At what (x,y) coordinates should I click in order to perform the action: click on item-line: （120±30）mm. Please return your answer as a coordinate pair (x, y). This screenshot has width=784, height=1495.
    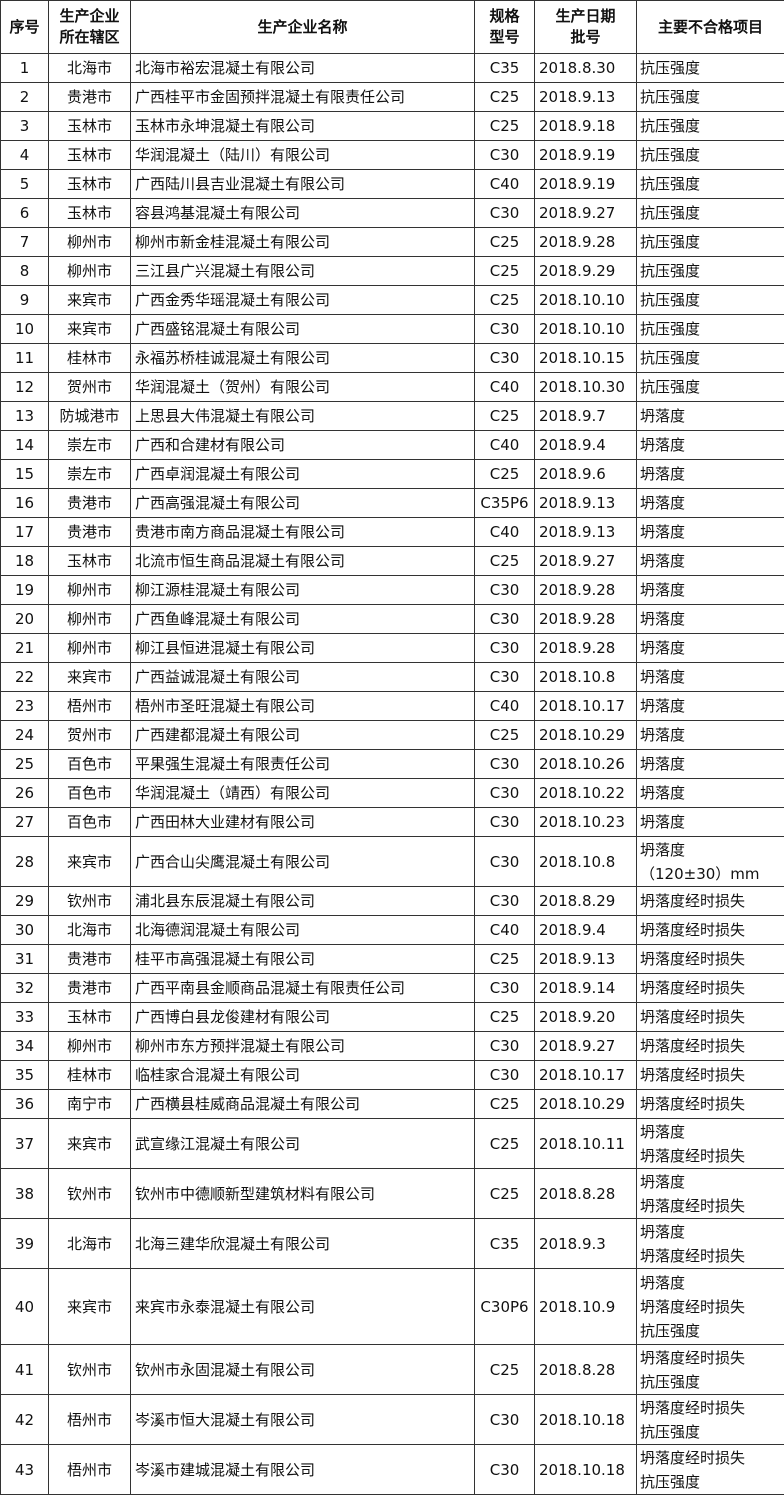
    Looking at the image, I should click on (710, 874).